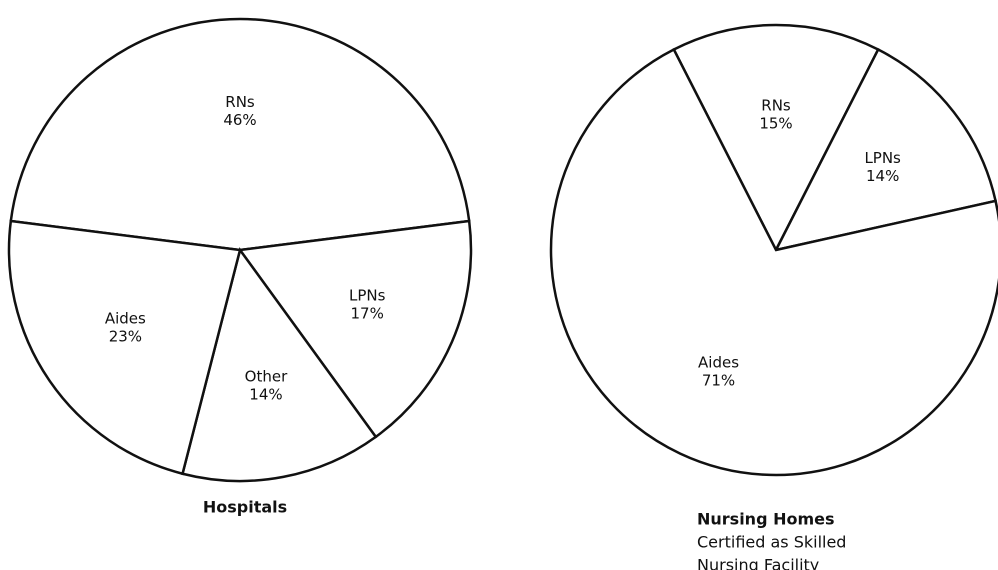 This screenshot has width=998, height=570. I want to click on slice-value-label: 71%, so click(718, 381).